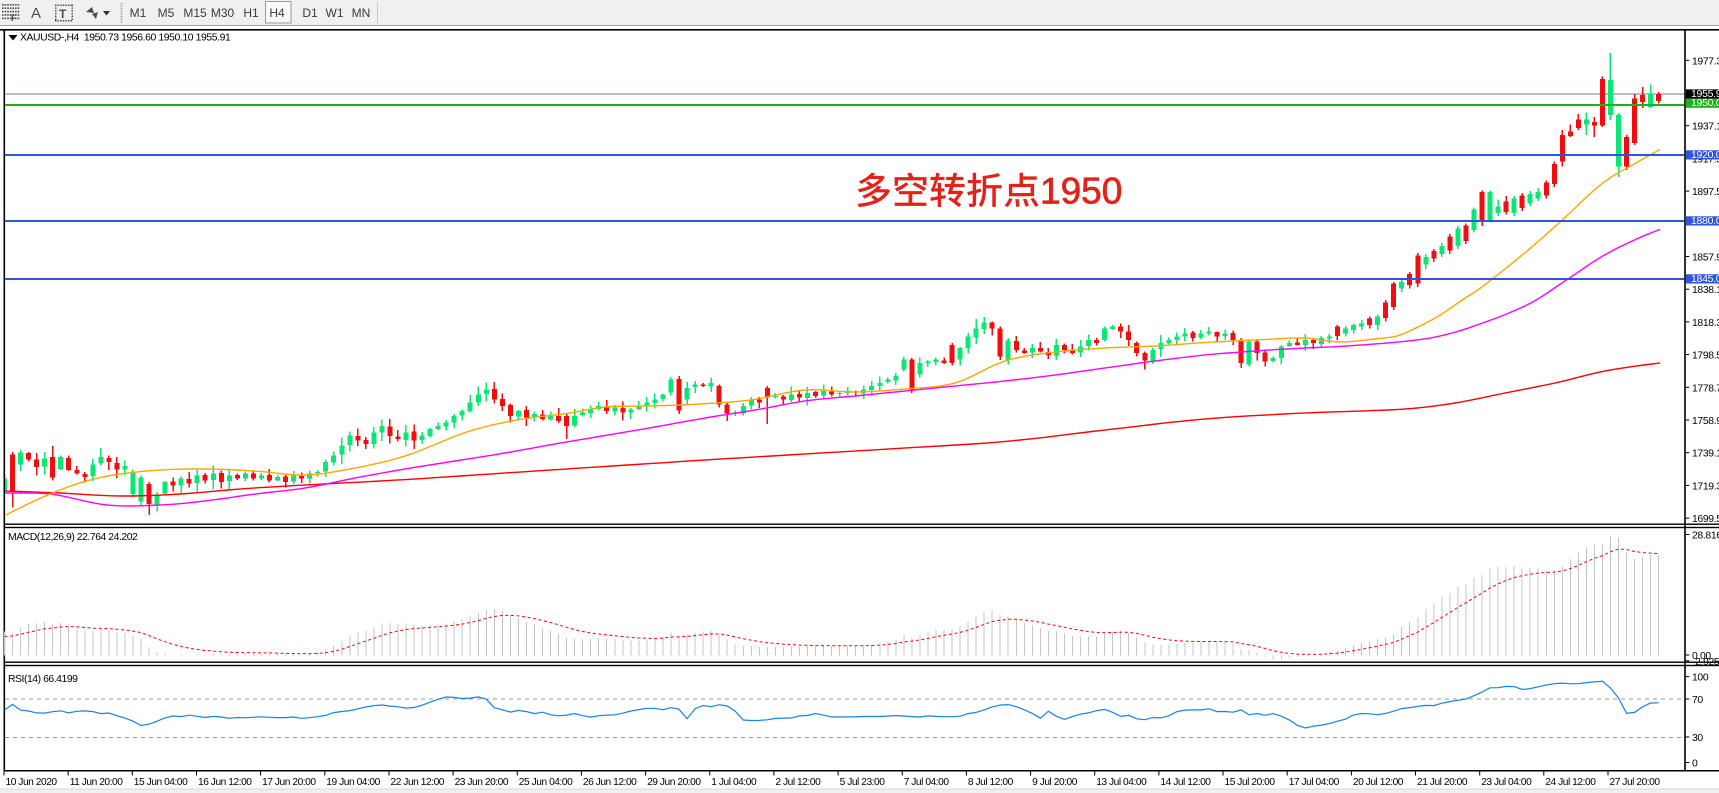 The image size is (1719, 793). Describe the element at coordinates (161, 782) in the screenshot. I see `svg-text: 15 Jun 04:00` at that location.